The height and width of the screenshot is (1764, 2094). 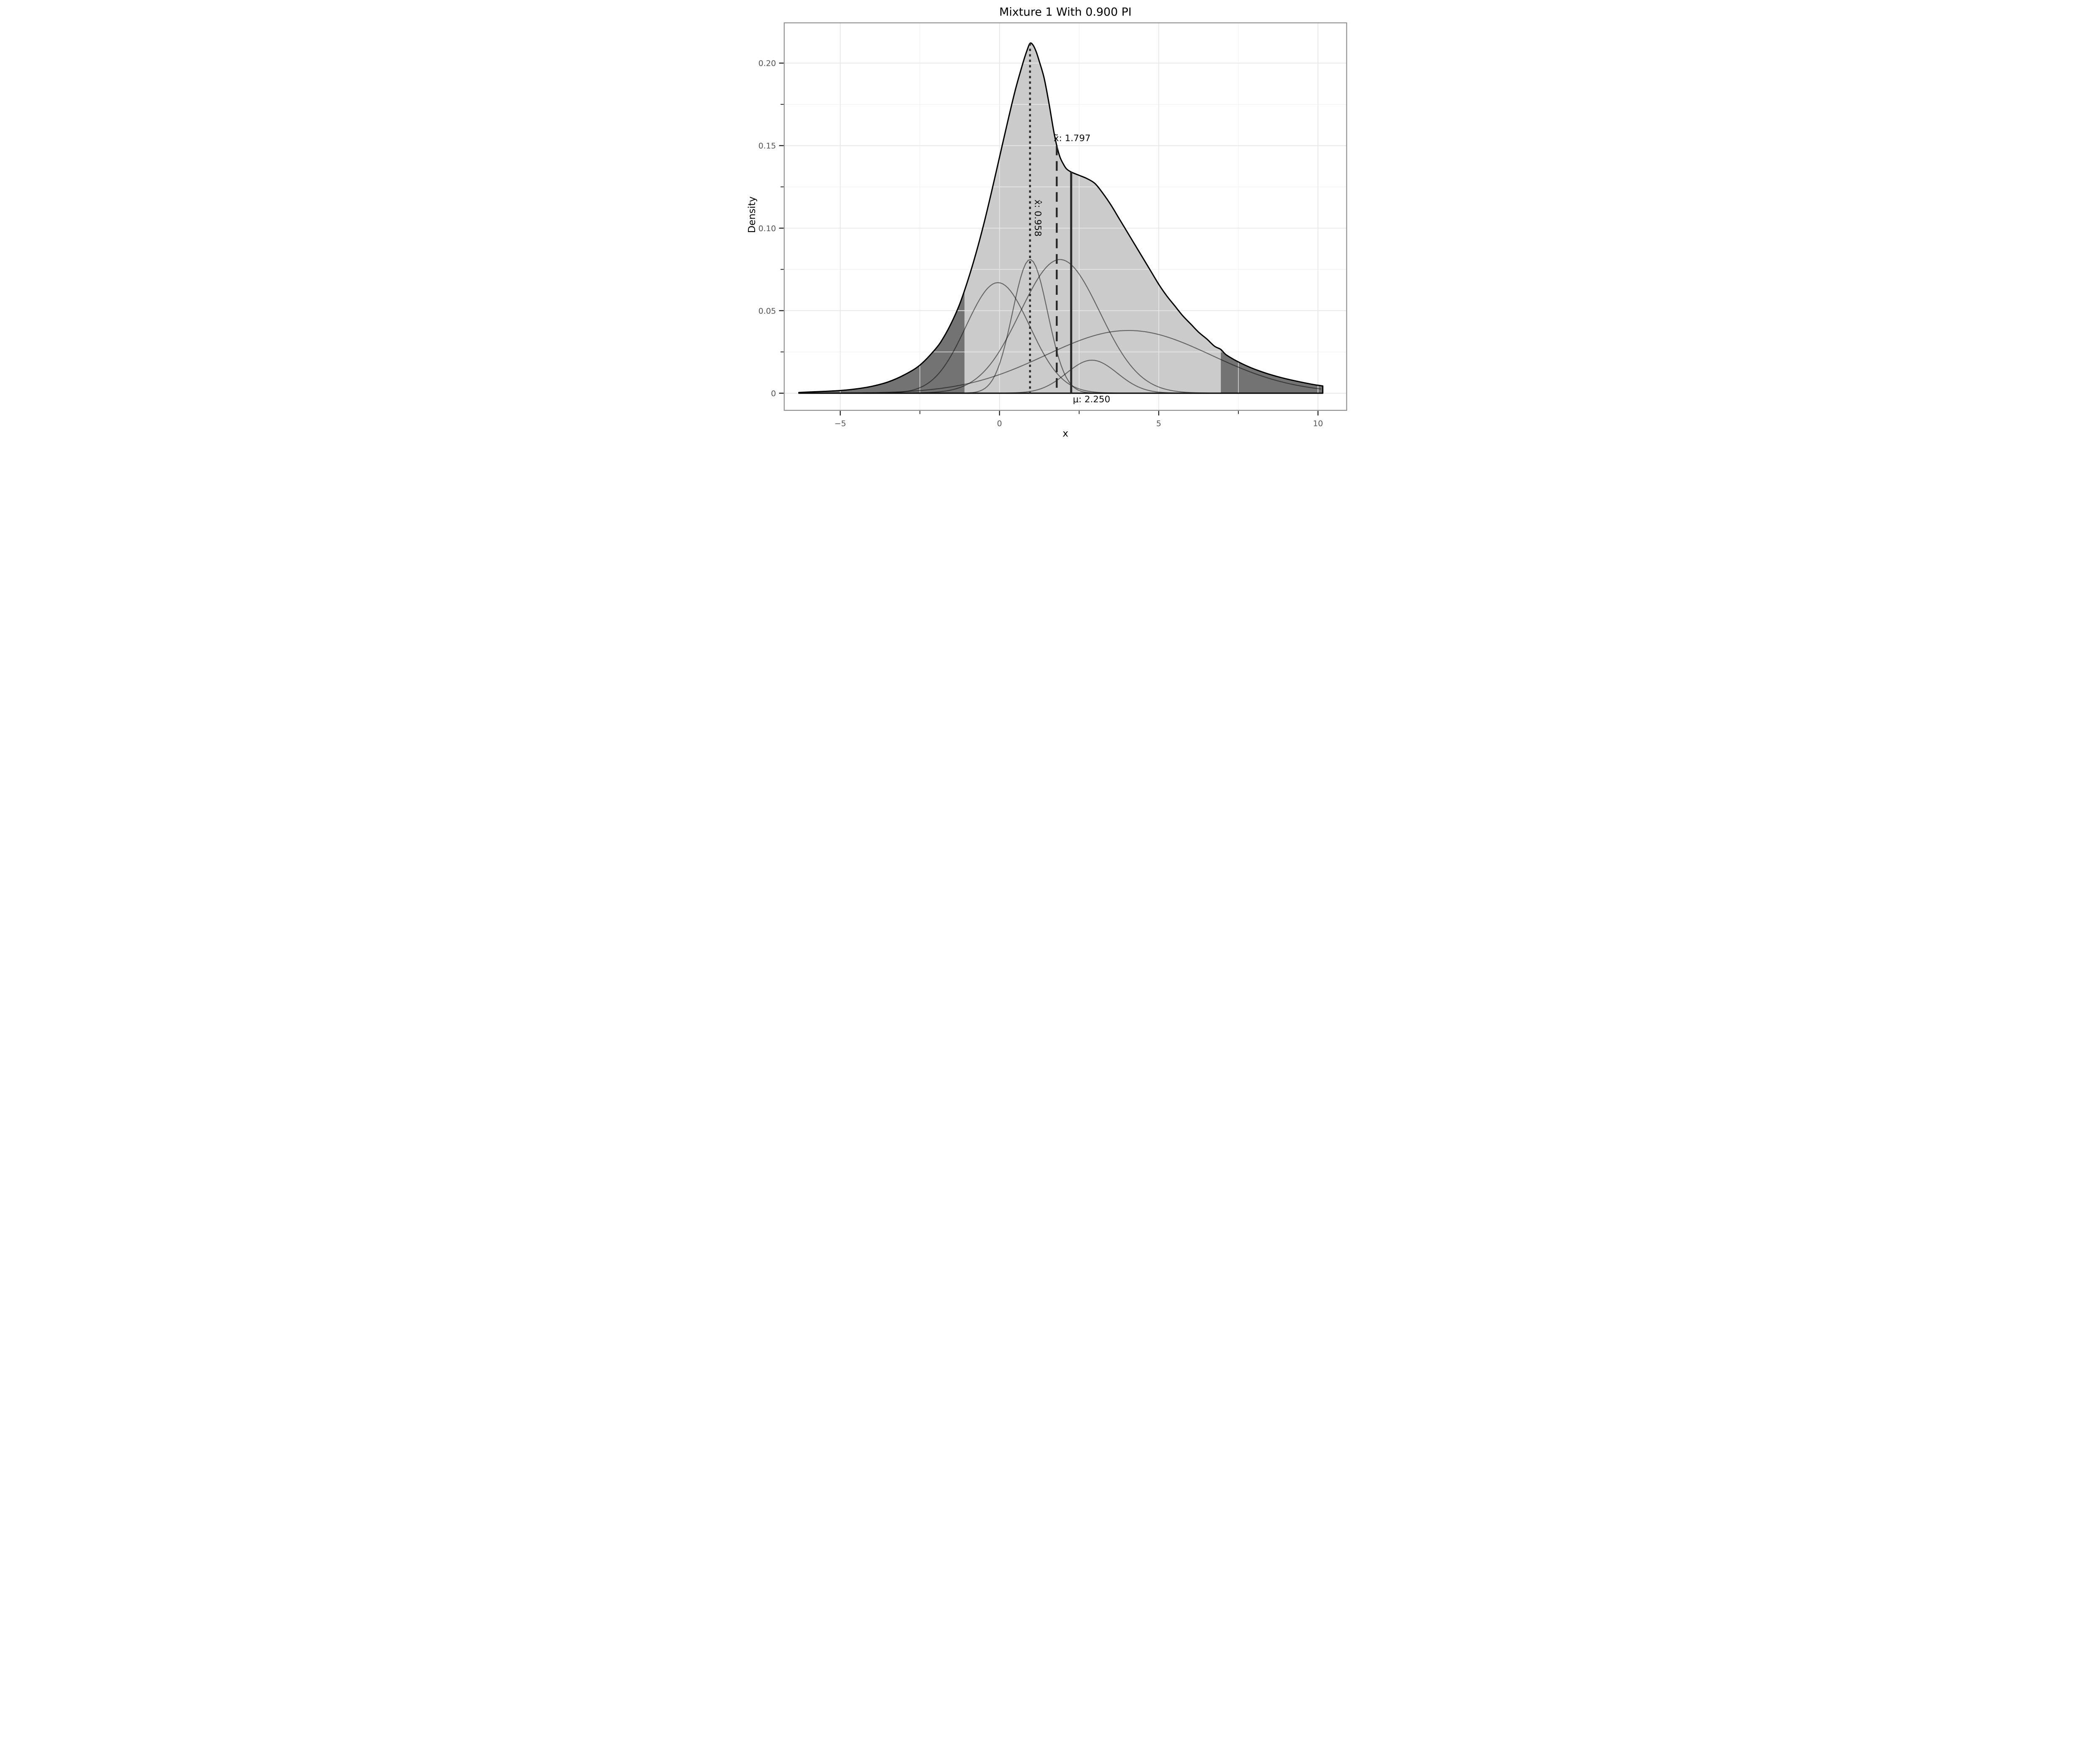 What do you see at coordinates (840, 424) in the screenshot?
I see `x-tick-label: −5` at bounding box center [840, 424].